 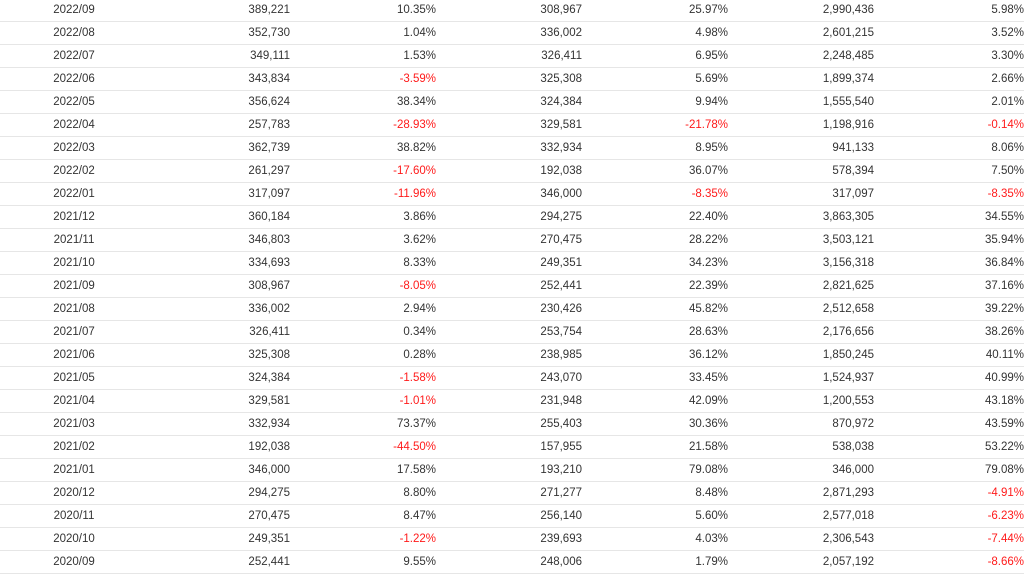 I want to click on prev-year-sales-cell: 248,006, so click(x=509, y=562).